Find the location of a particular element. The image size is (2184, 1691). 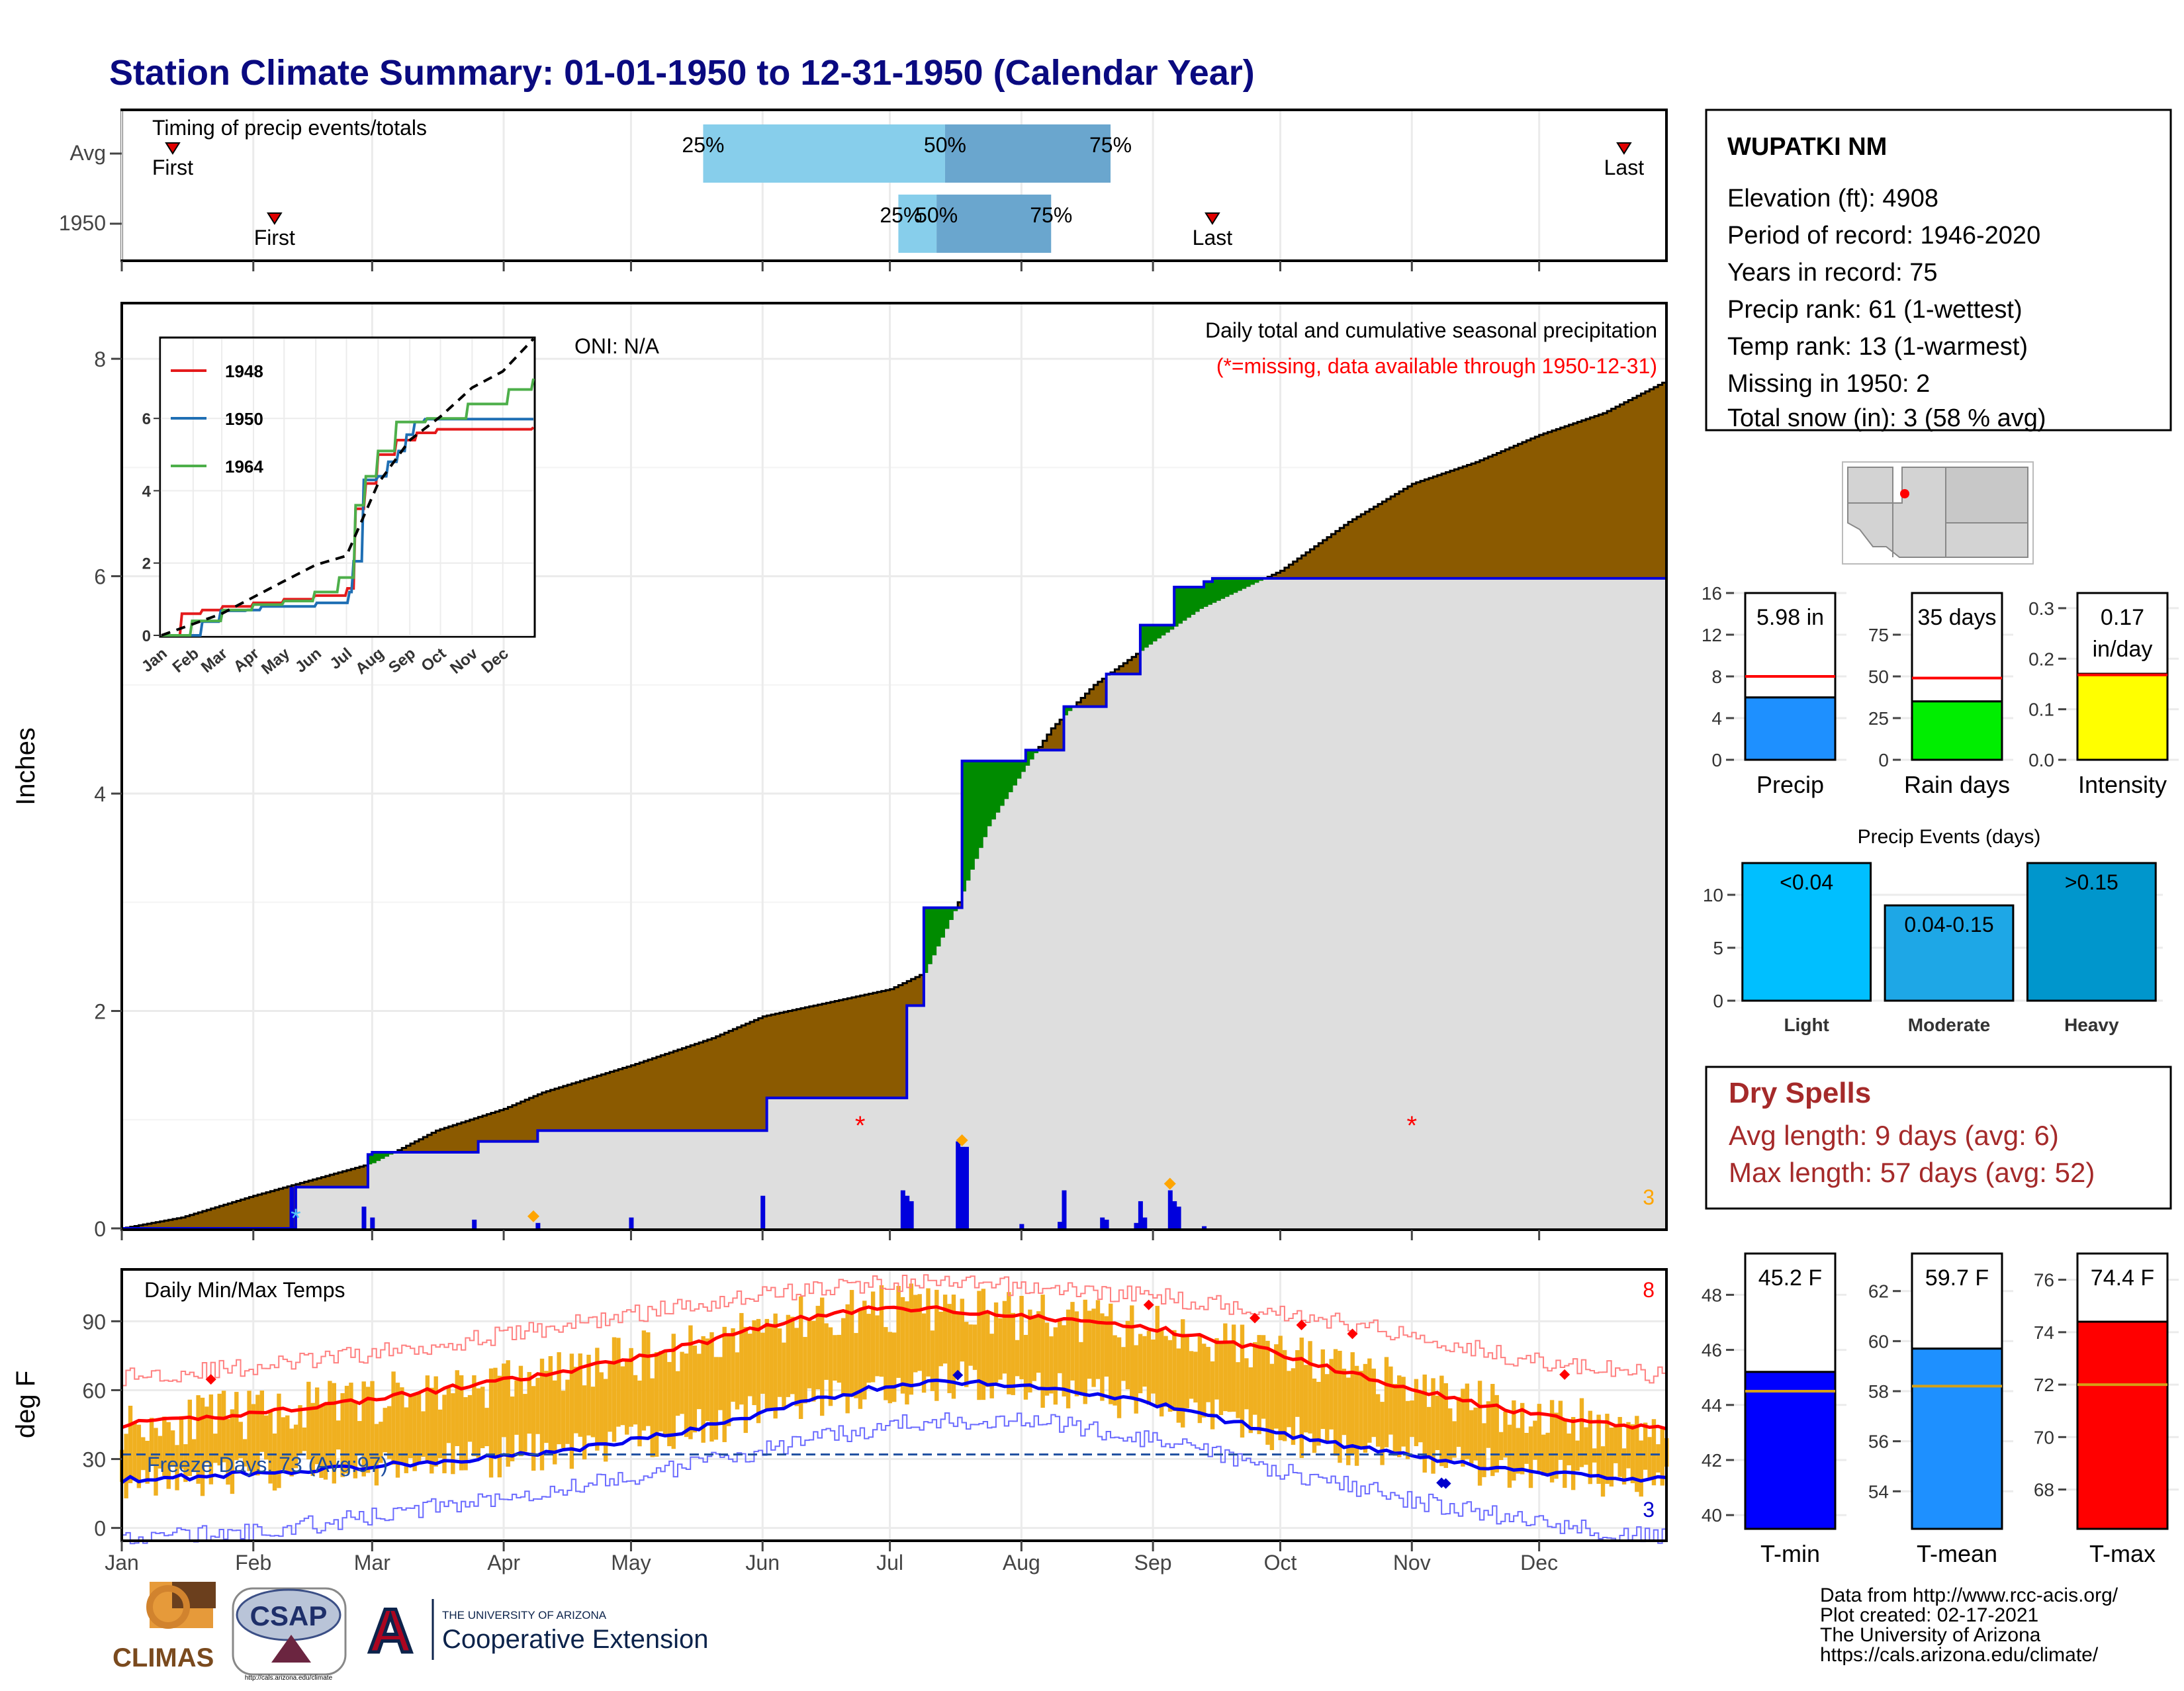

precip-ytick-label: 4 is located at coordinates (100, 794).